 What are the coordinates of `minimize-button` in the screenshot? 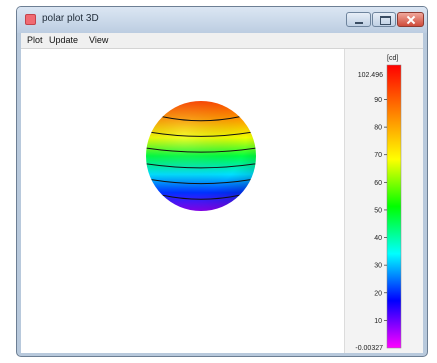 It's located at (358, 19).